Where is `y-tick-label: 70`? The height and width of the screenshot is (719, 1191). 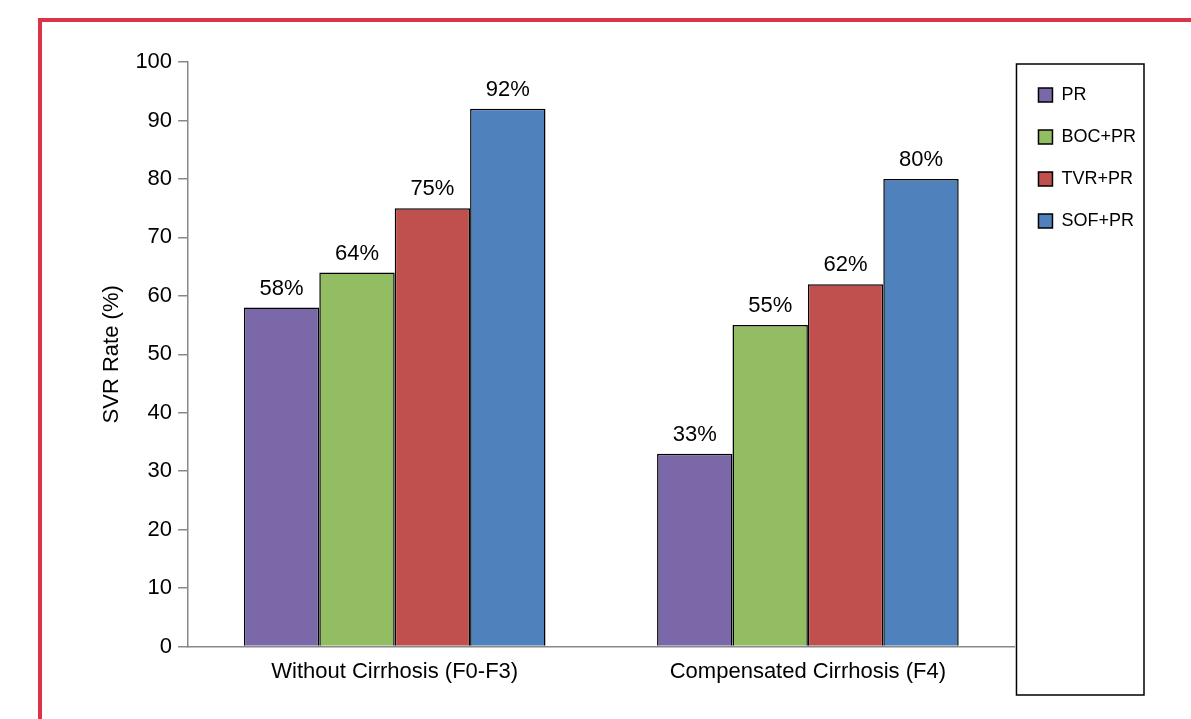
y-tick-label: 70 is located at coordinates (160, 236).